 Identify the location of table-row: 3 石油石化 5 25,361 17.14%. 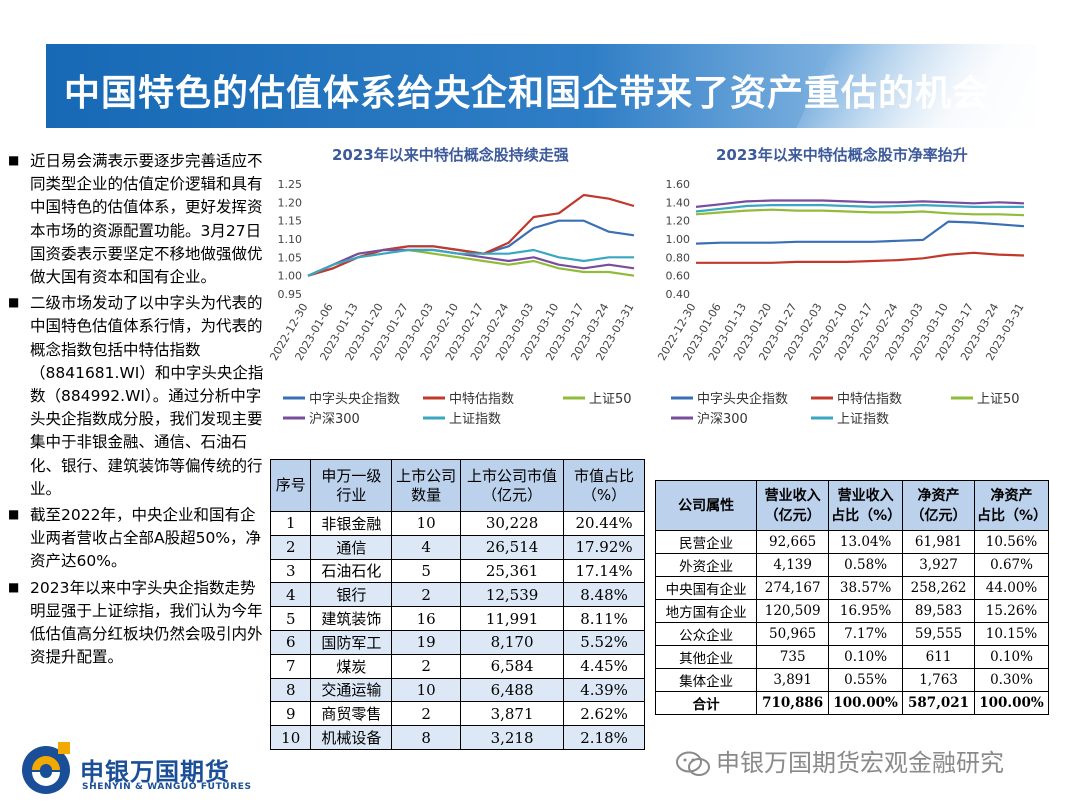
(457, 571).